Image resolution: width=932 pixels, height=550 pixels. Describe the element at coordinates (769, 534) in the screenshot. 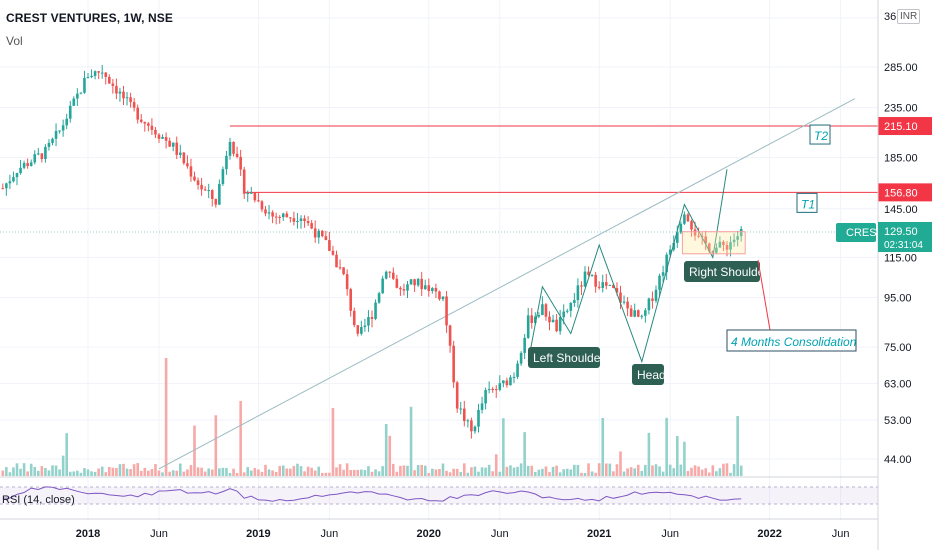

I see `x-tick-label: 2022` at that location.